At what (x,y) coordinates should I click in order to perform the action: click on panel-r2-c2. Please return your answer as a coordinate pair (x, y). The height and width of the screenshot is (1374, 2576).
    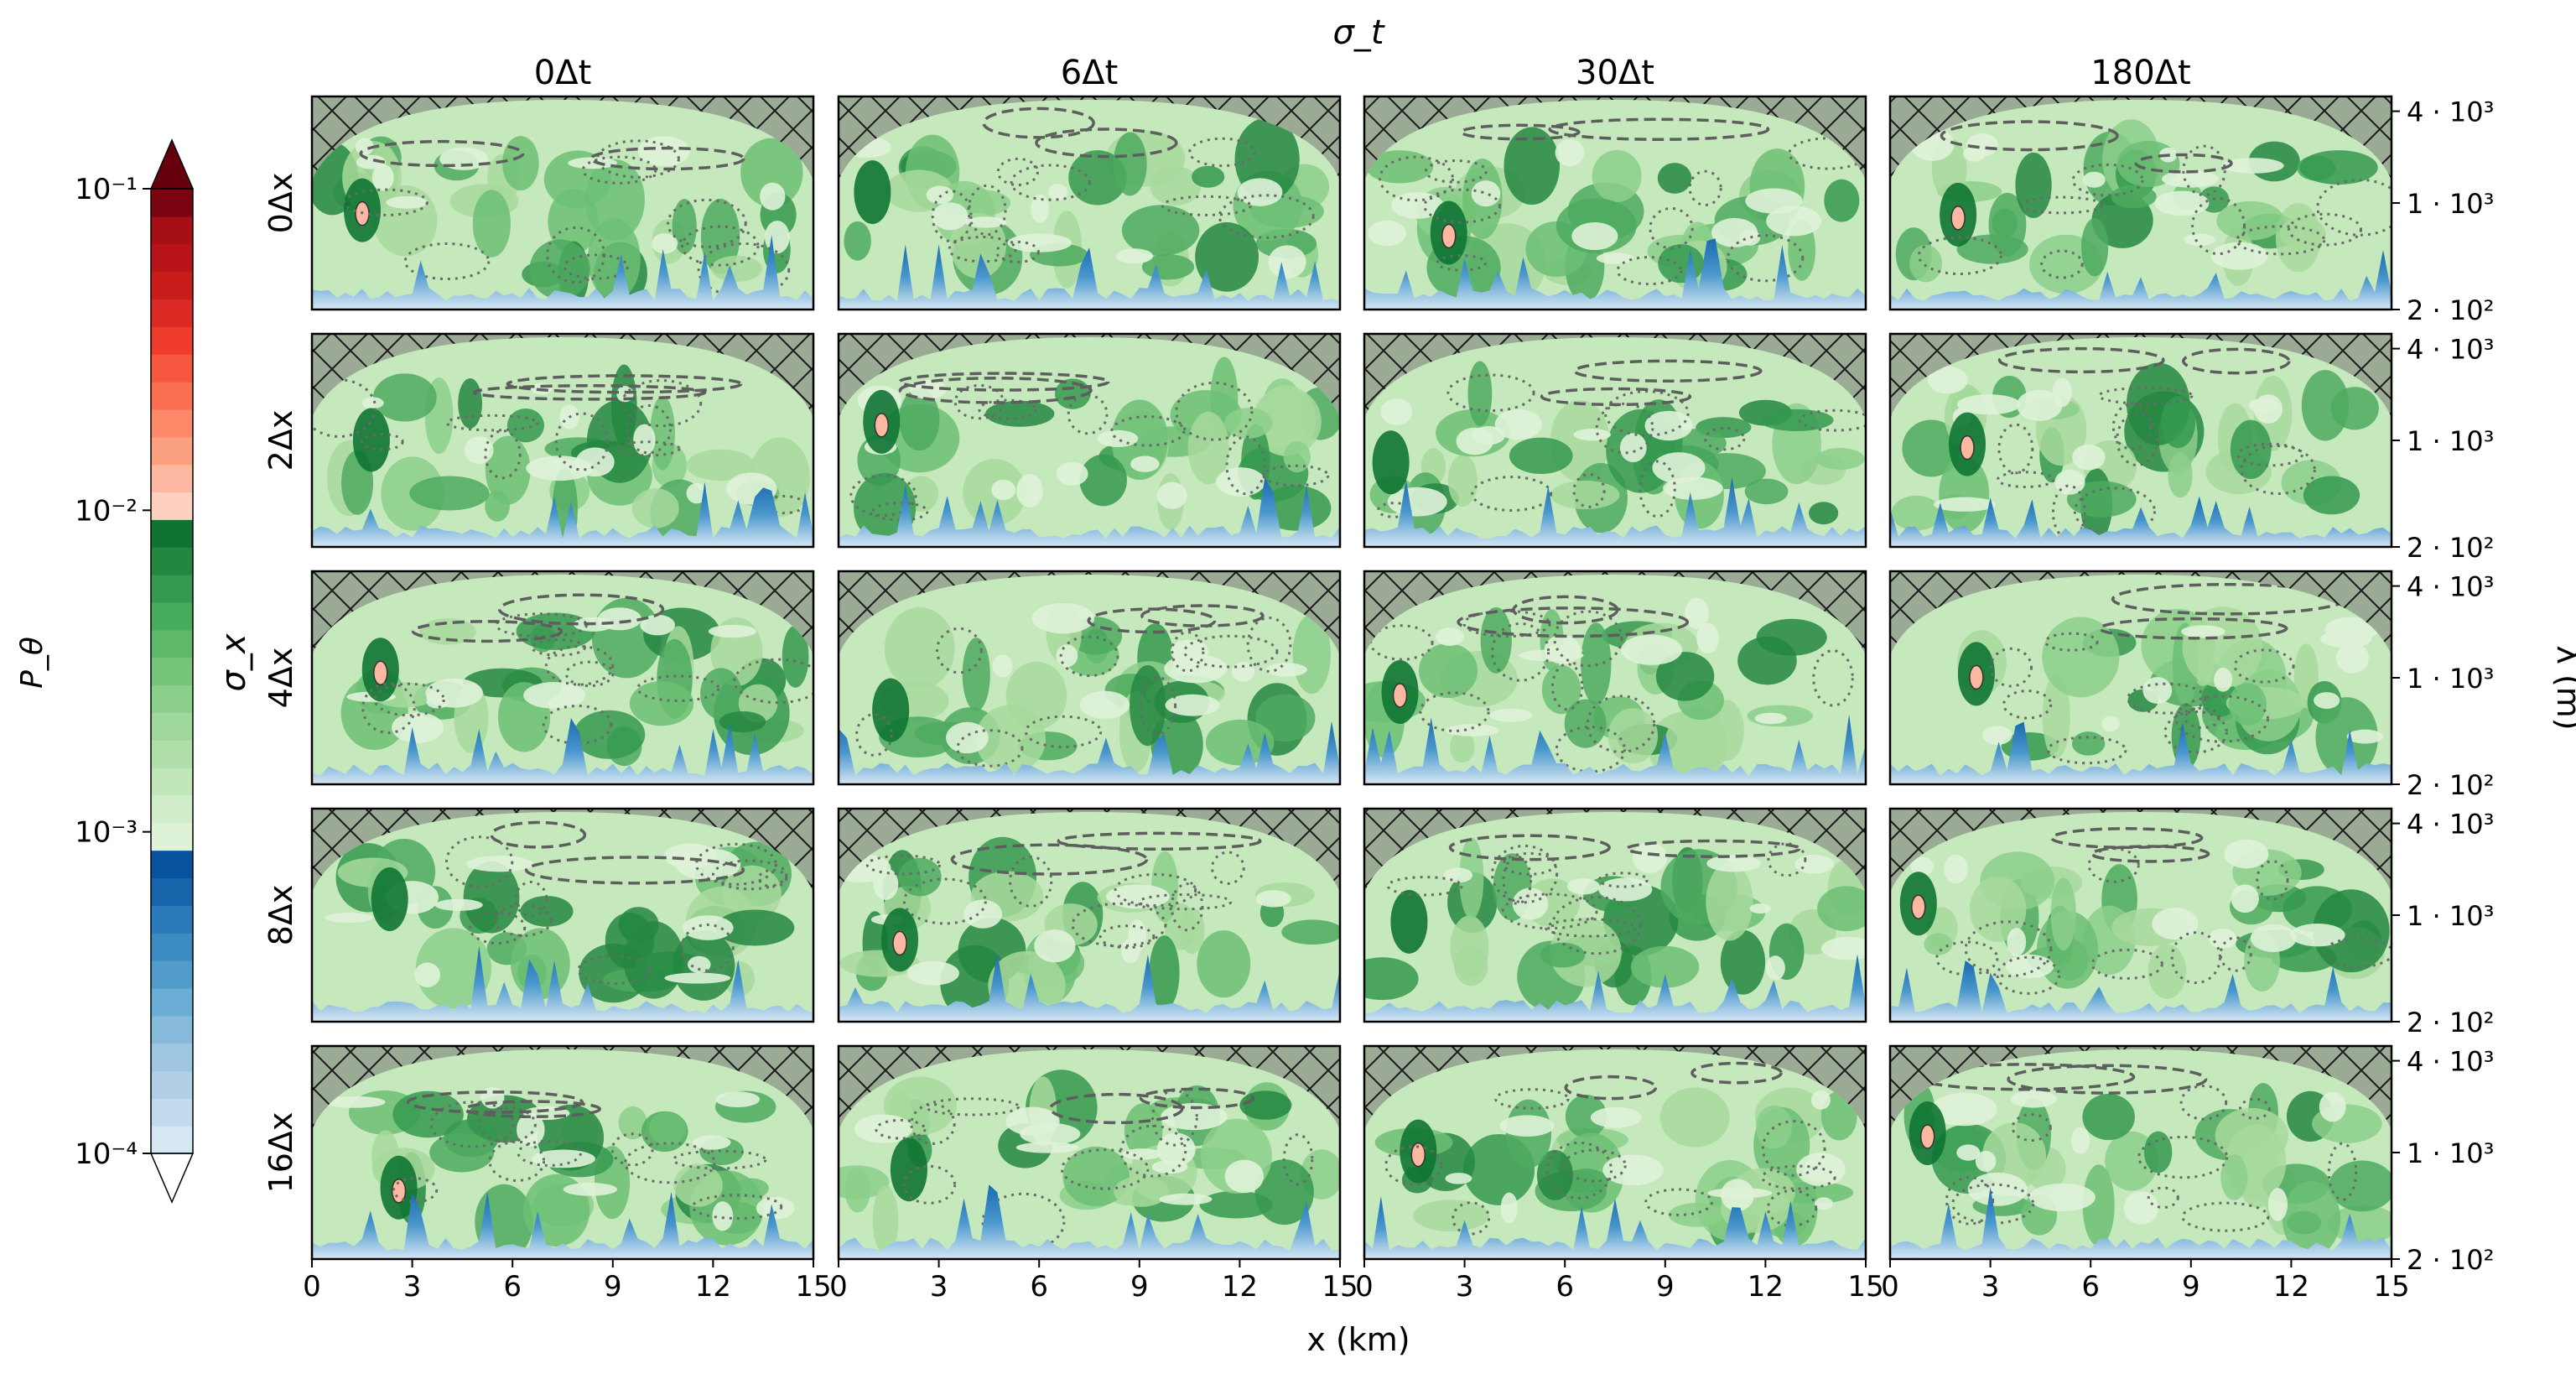
    Looking at the image, I should click on (1615, 678).